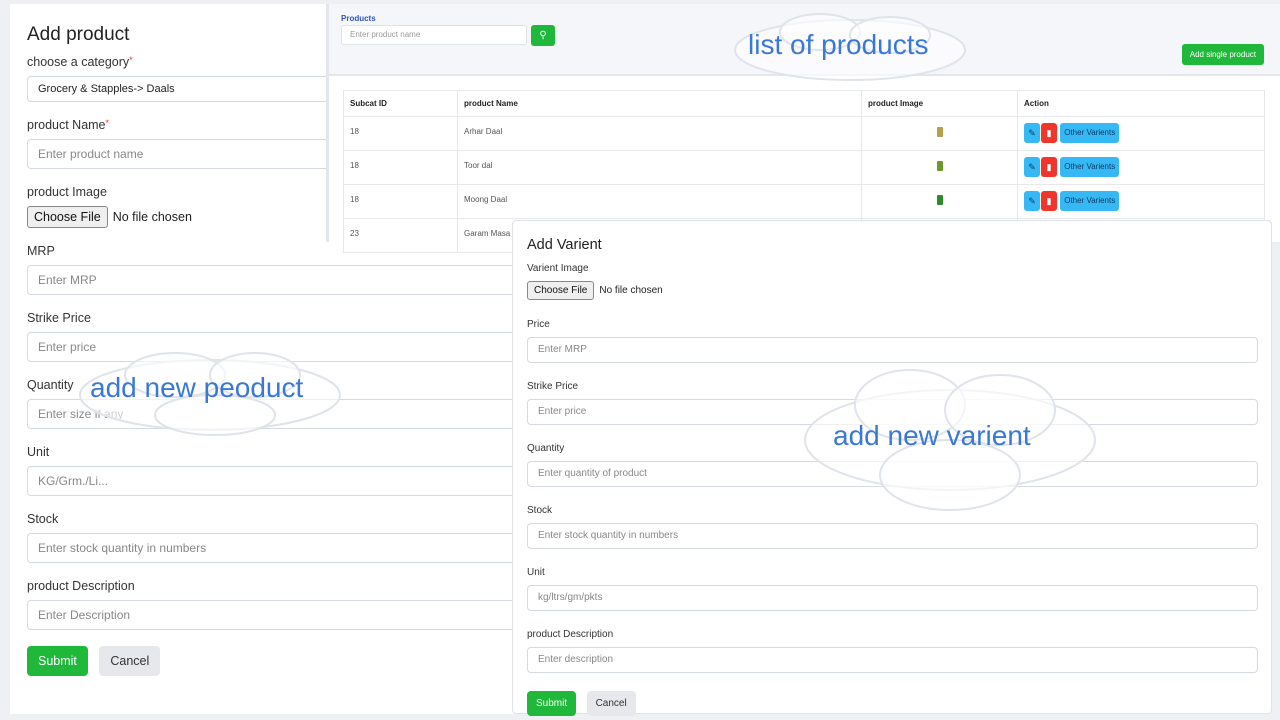 This screenshot has height=720, width=1280. What do you see at coordinates (272, 548) in the screenshot?
I see `stock-input: Enter stock quantity in numbers` at bounding box center [272, 548].